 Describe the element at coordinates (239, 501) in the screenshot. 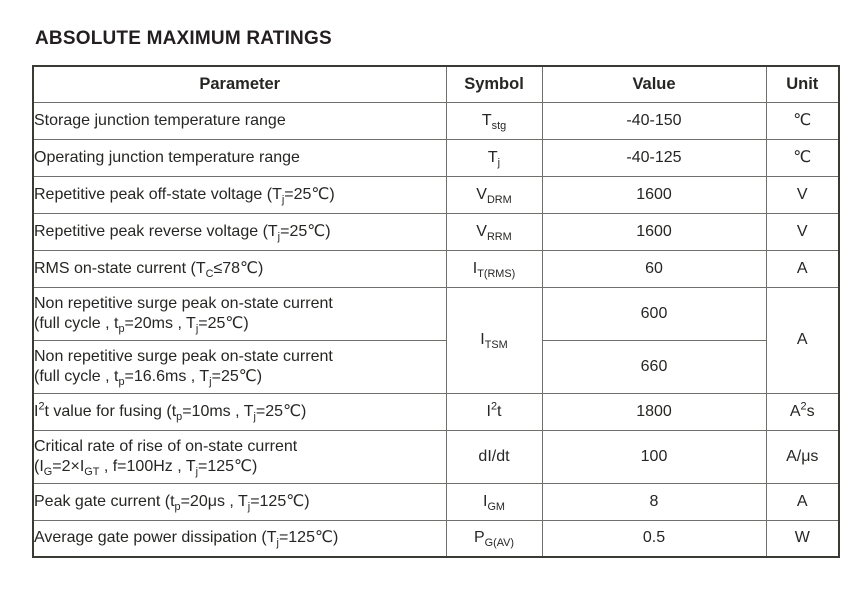

I see `param-cell: Peak gate current (tp=20μs , Tj=125℃)` at that location.